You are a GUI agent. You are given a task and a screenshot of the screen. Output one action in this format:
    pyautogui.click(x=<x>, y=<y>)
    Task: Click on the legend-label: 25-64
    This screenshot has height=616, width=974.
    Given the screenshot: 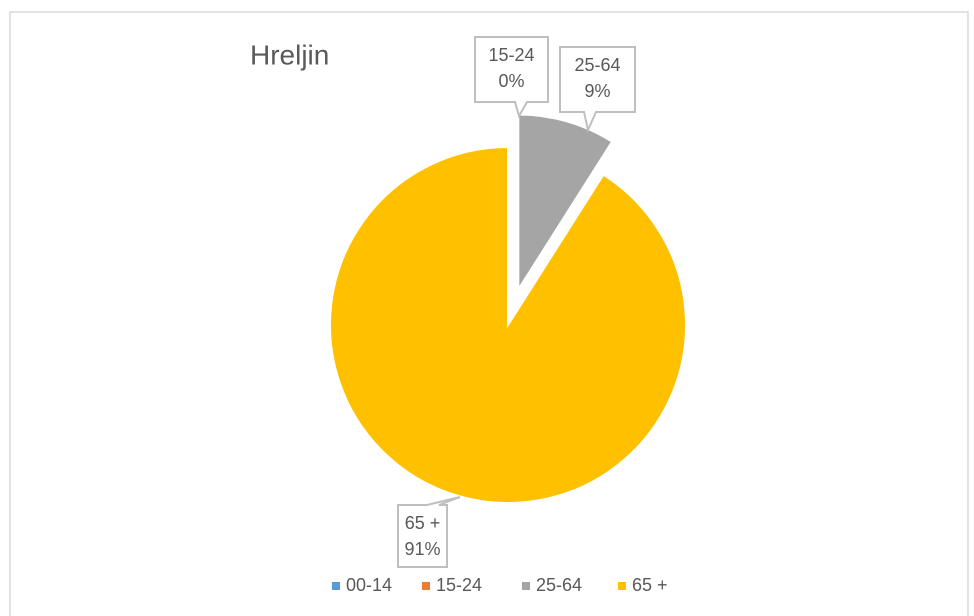 What is the action you would take?
    pyautogui.click(x=559, y=585)
    